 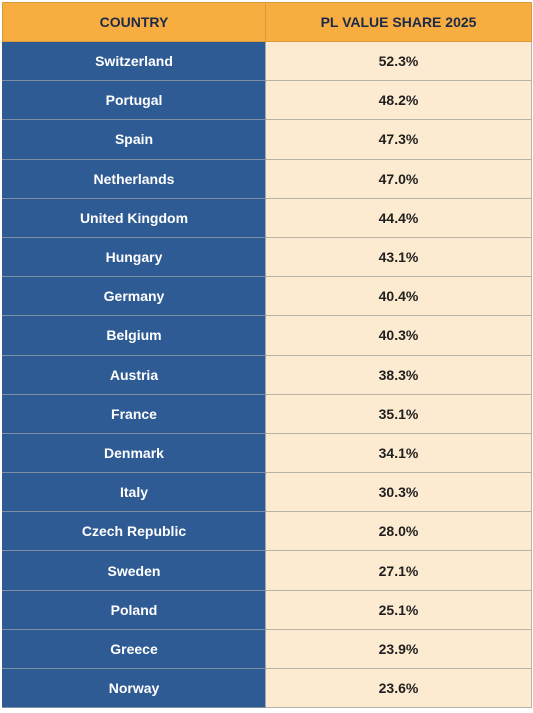 What do you see at coordinates (134, 22) in the screenshot?
I see `column-header-country: COUNTRY` at bounding box center [134, 22].